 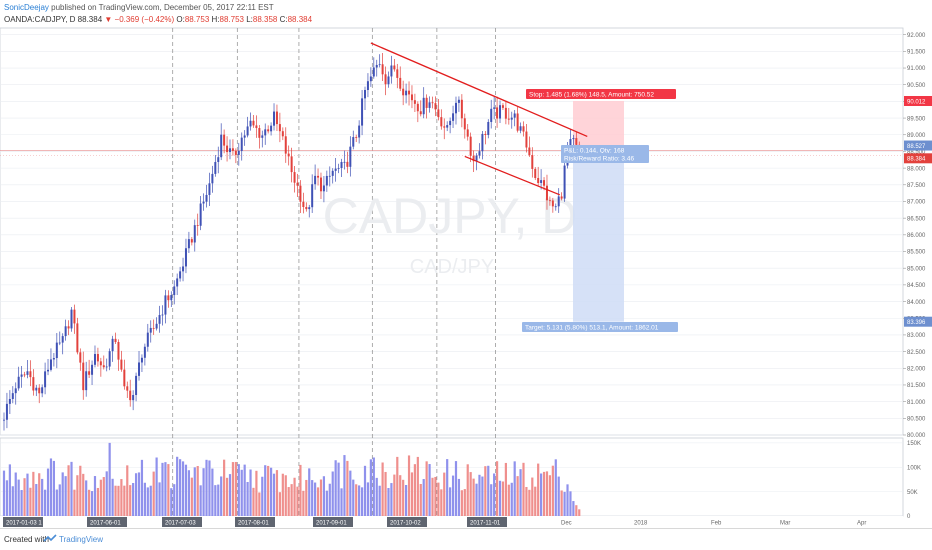 What do you see at coordinates (916, 286) in the screenshot?
I see `price-tick-label: 84.500` at bounding box center [916, 286].